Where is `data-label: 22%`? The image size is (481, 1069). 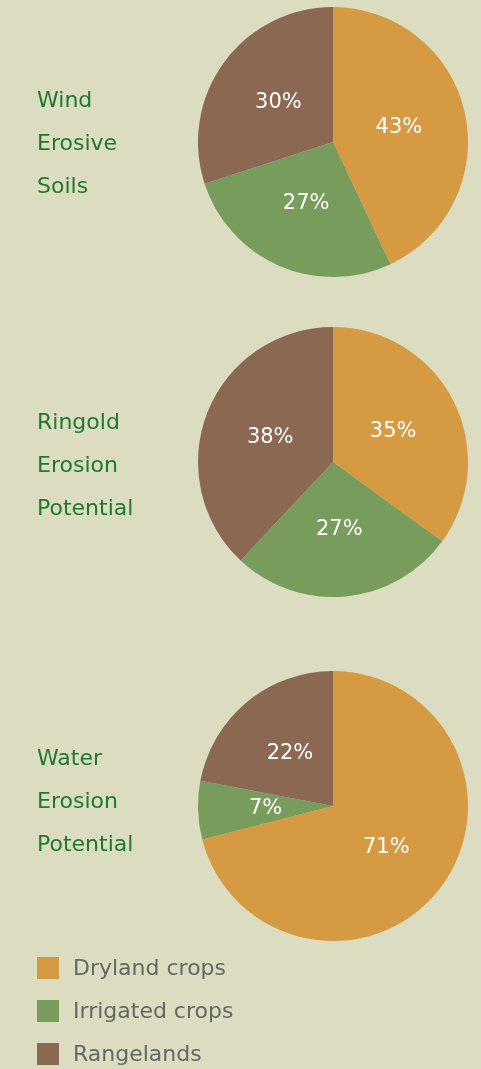 data-label: 22% is located at coordinates (290, 752).